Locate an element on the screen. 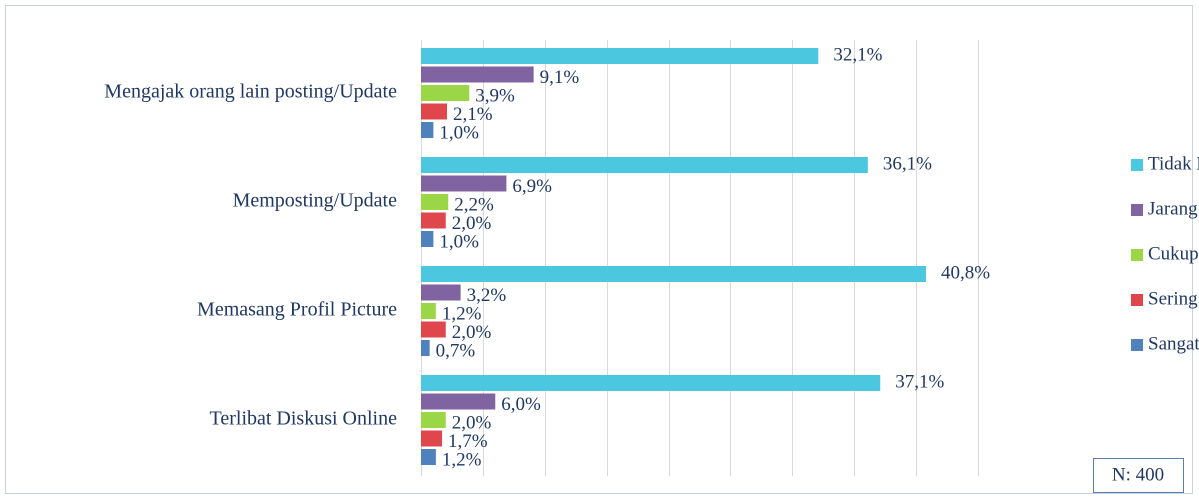 The image size is (1199, 497). category-label: Memasang Profil Picture is located at coordinates (297, 310).